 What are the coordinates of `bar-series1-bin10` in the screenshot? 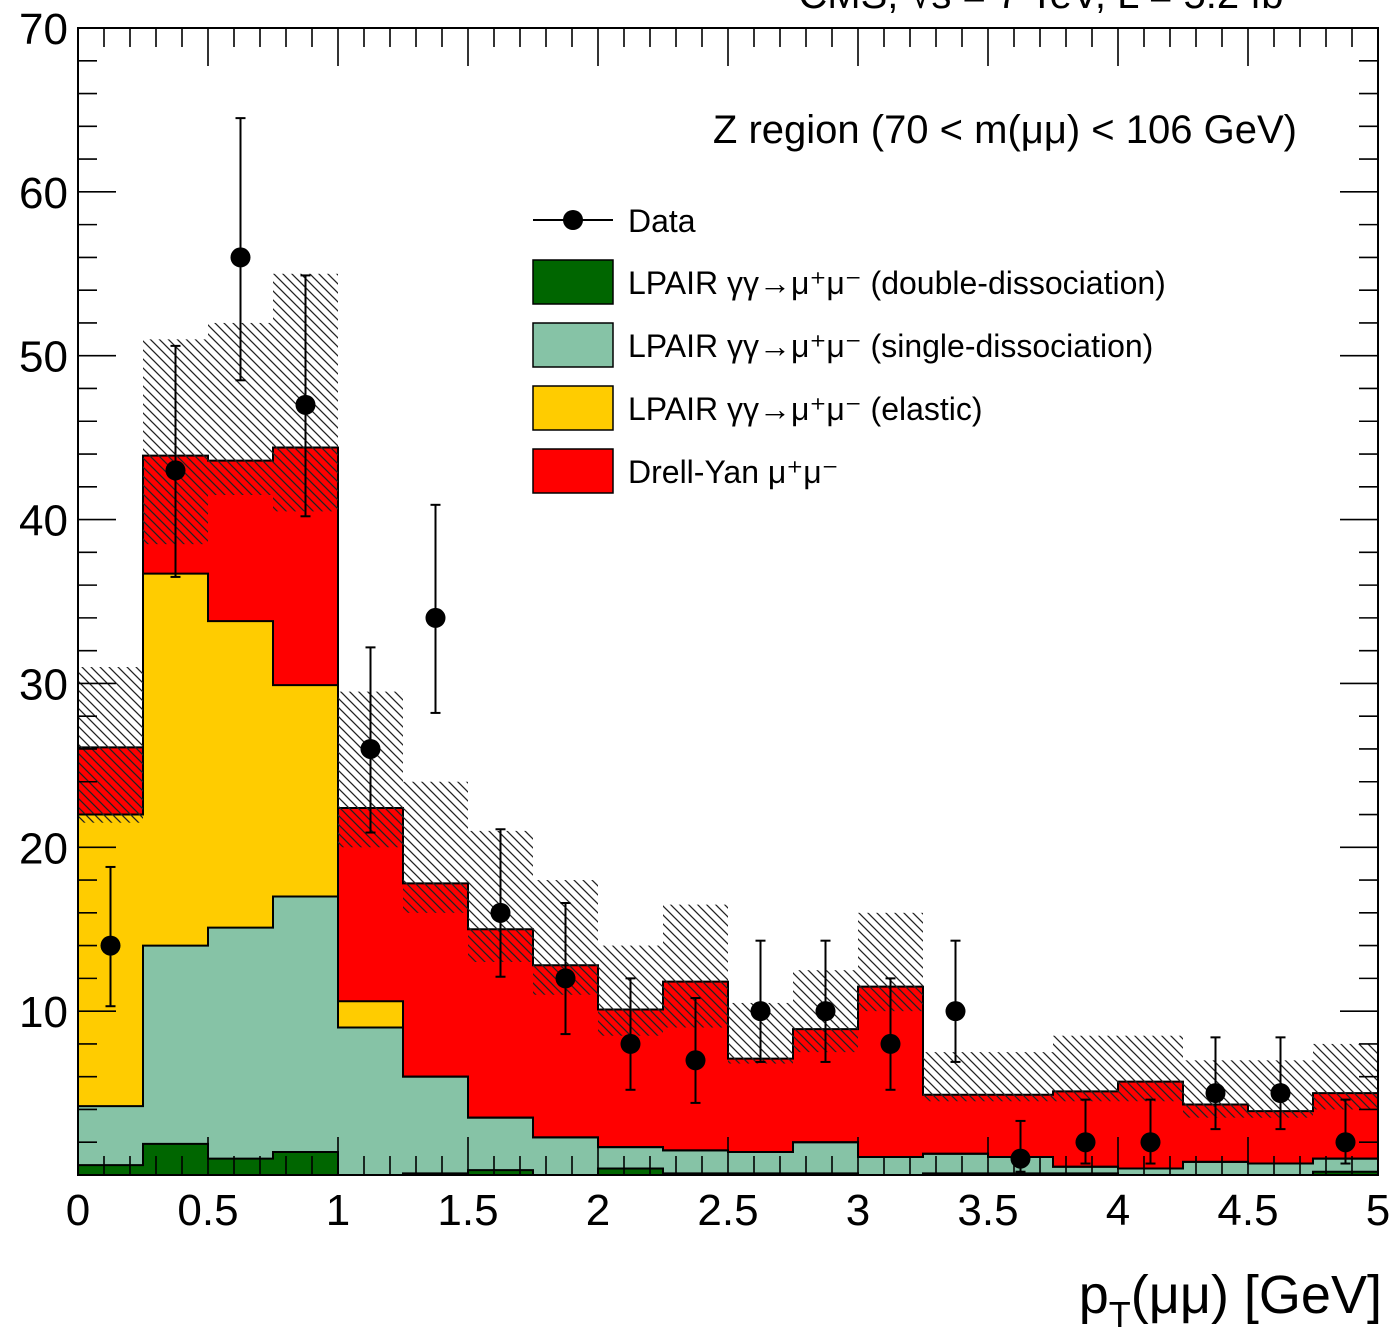 It's located at (760, 1163).